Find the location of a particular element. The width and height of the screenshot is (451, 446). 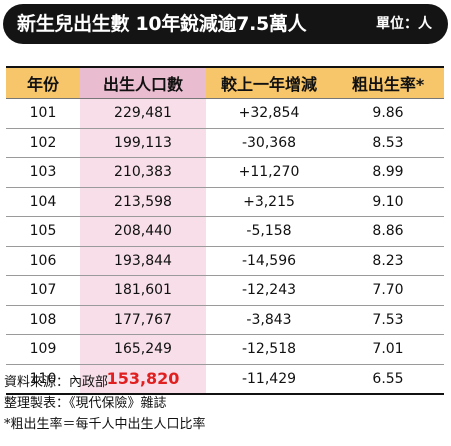

unit-label: 單位：人 is located at coordinates (404, 24).